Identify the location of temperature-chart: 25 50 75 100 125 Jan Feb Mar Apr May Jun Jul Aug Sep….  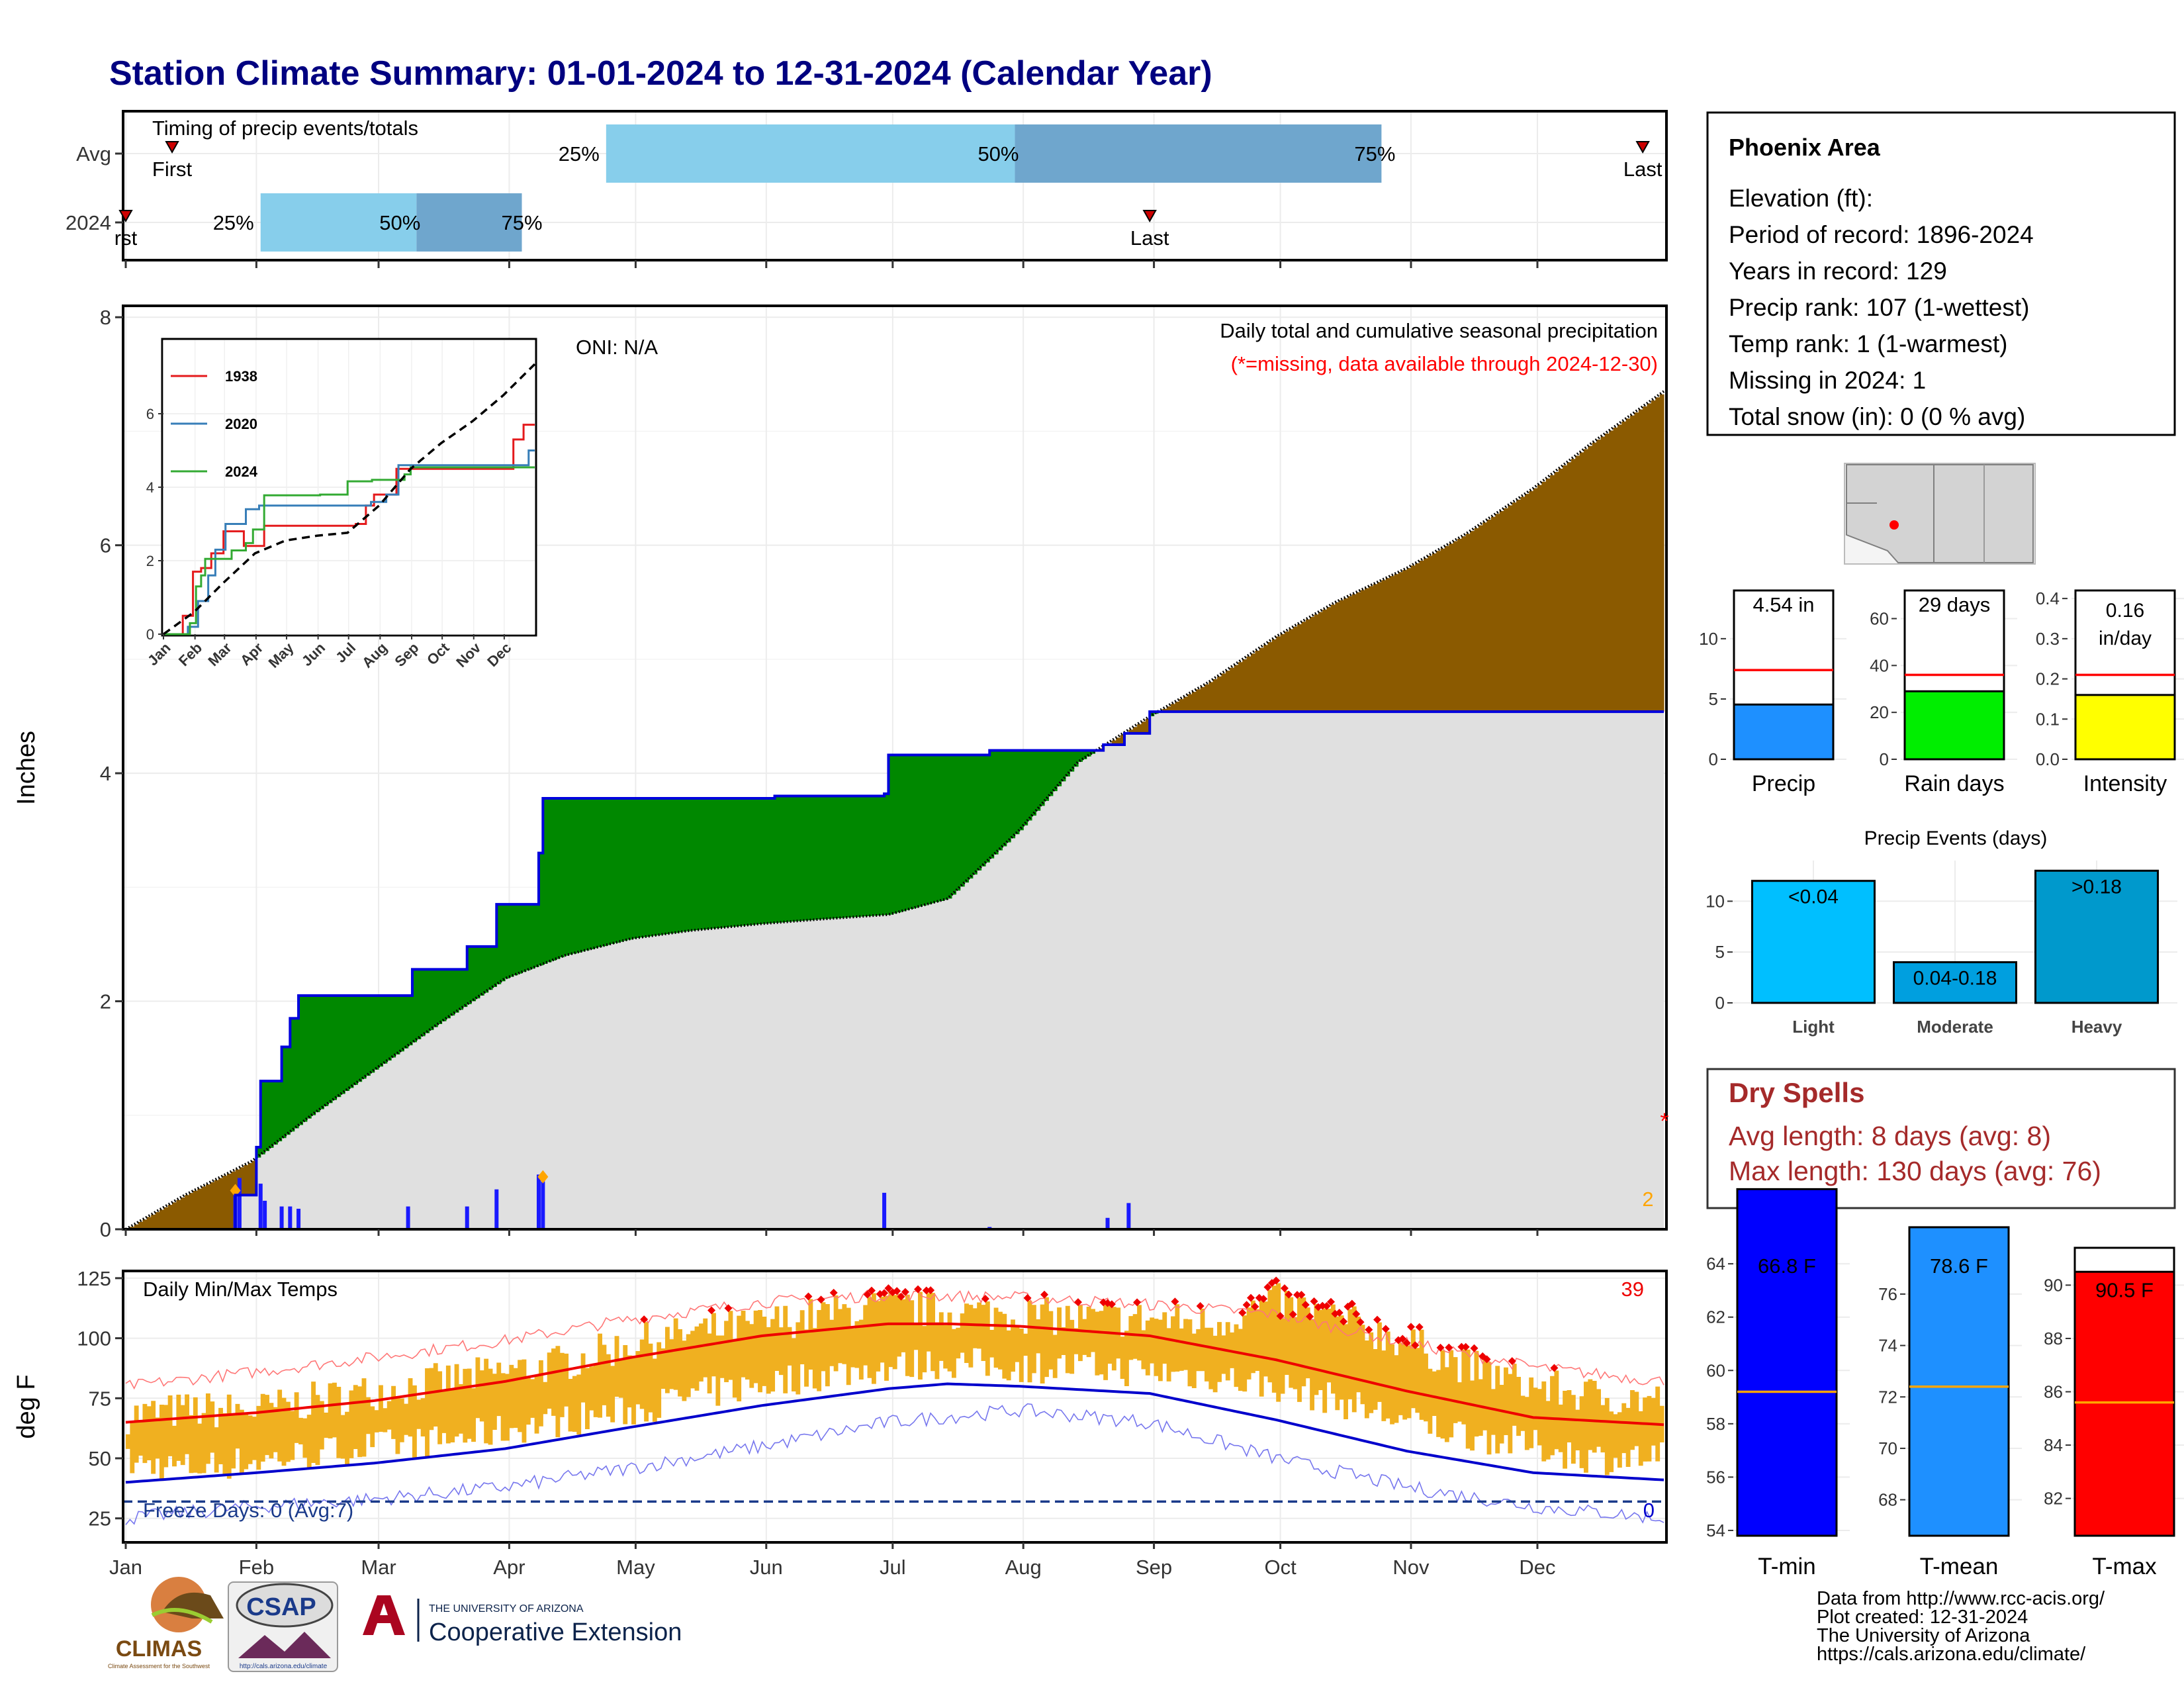
(840, 1423).